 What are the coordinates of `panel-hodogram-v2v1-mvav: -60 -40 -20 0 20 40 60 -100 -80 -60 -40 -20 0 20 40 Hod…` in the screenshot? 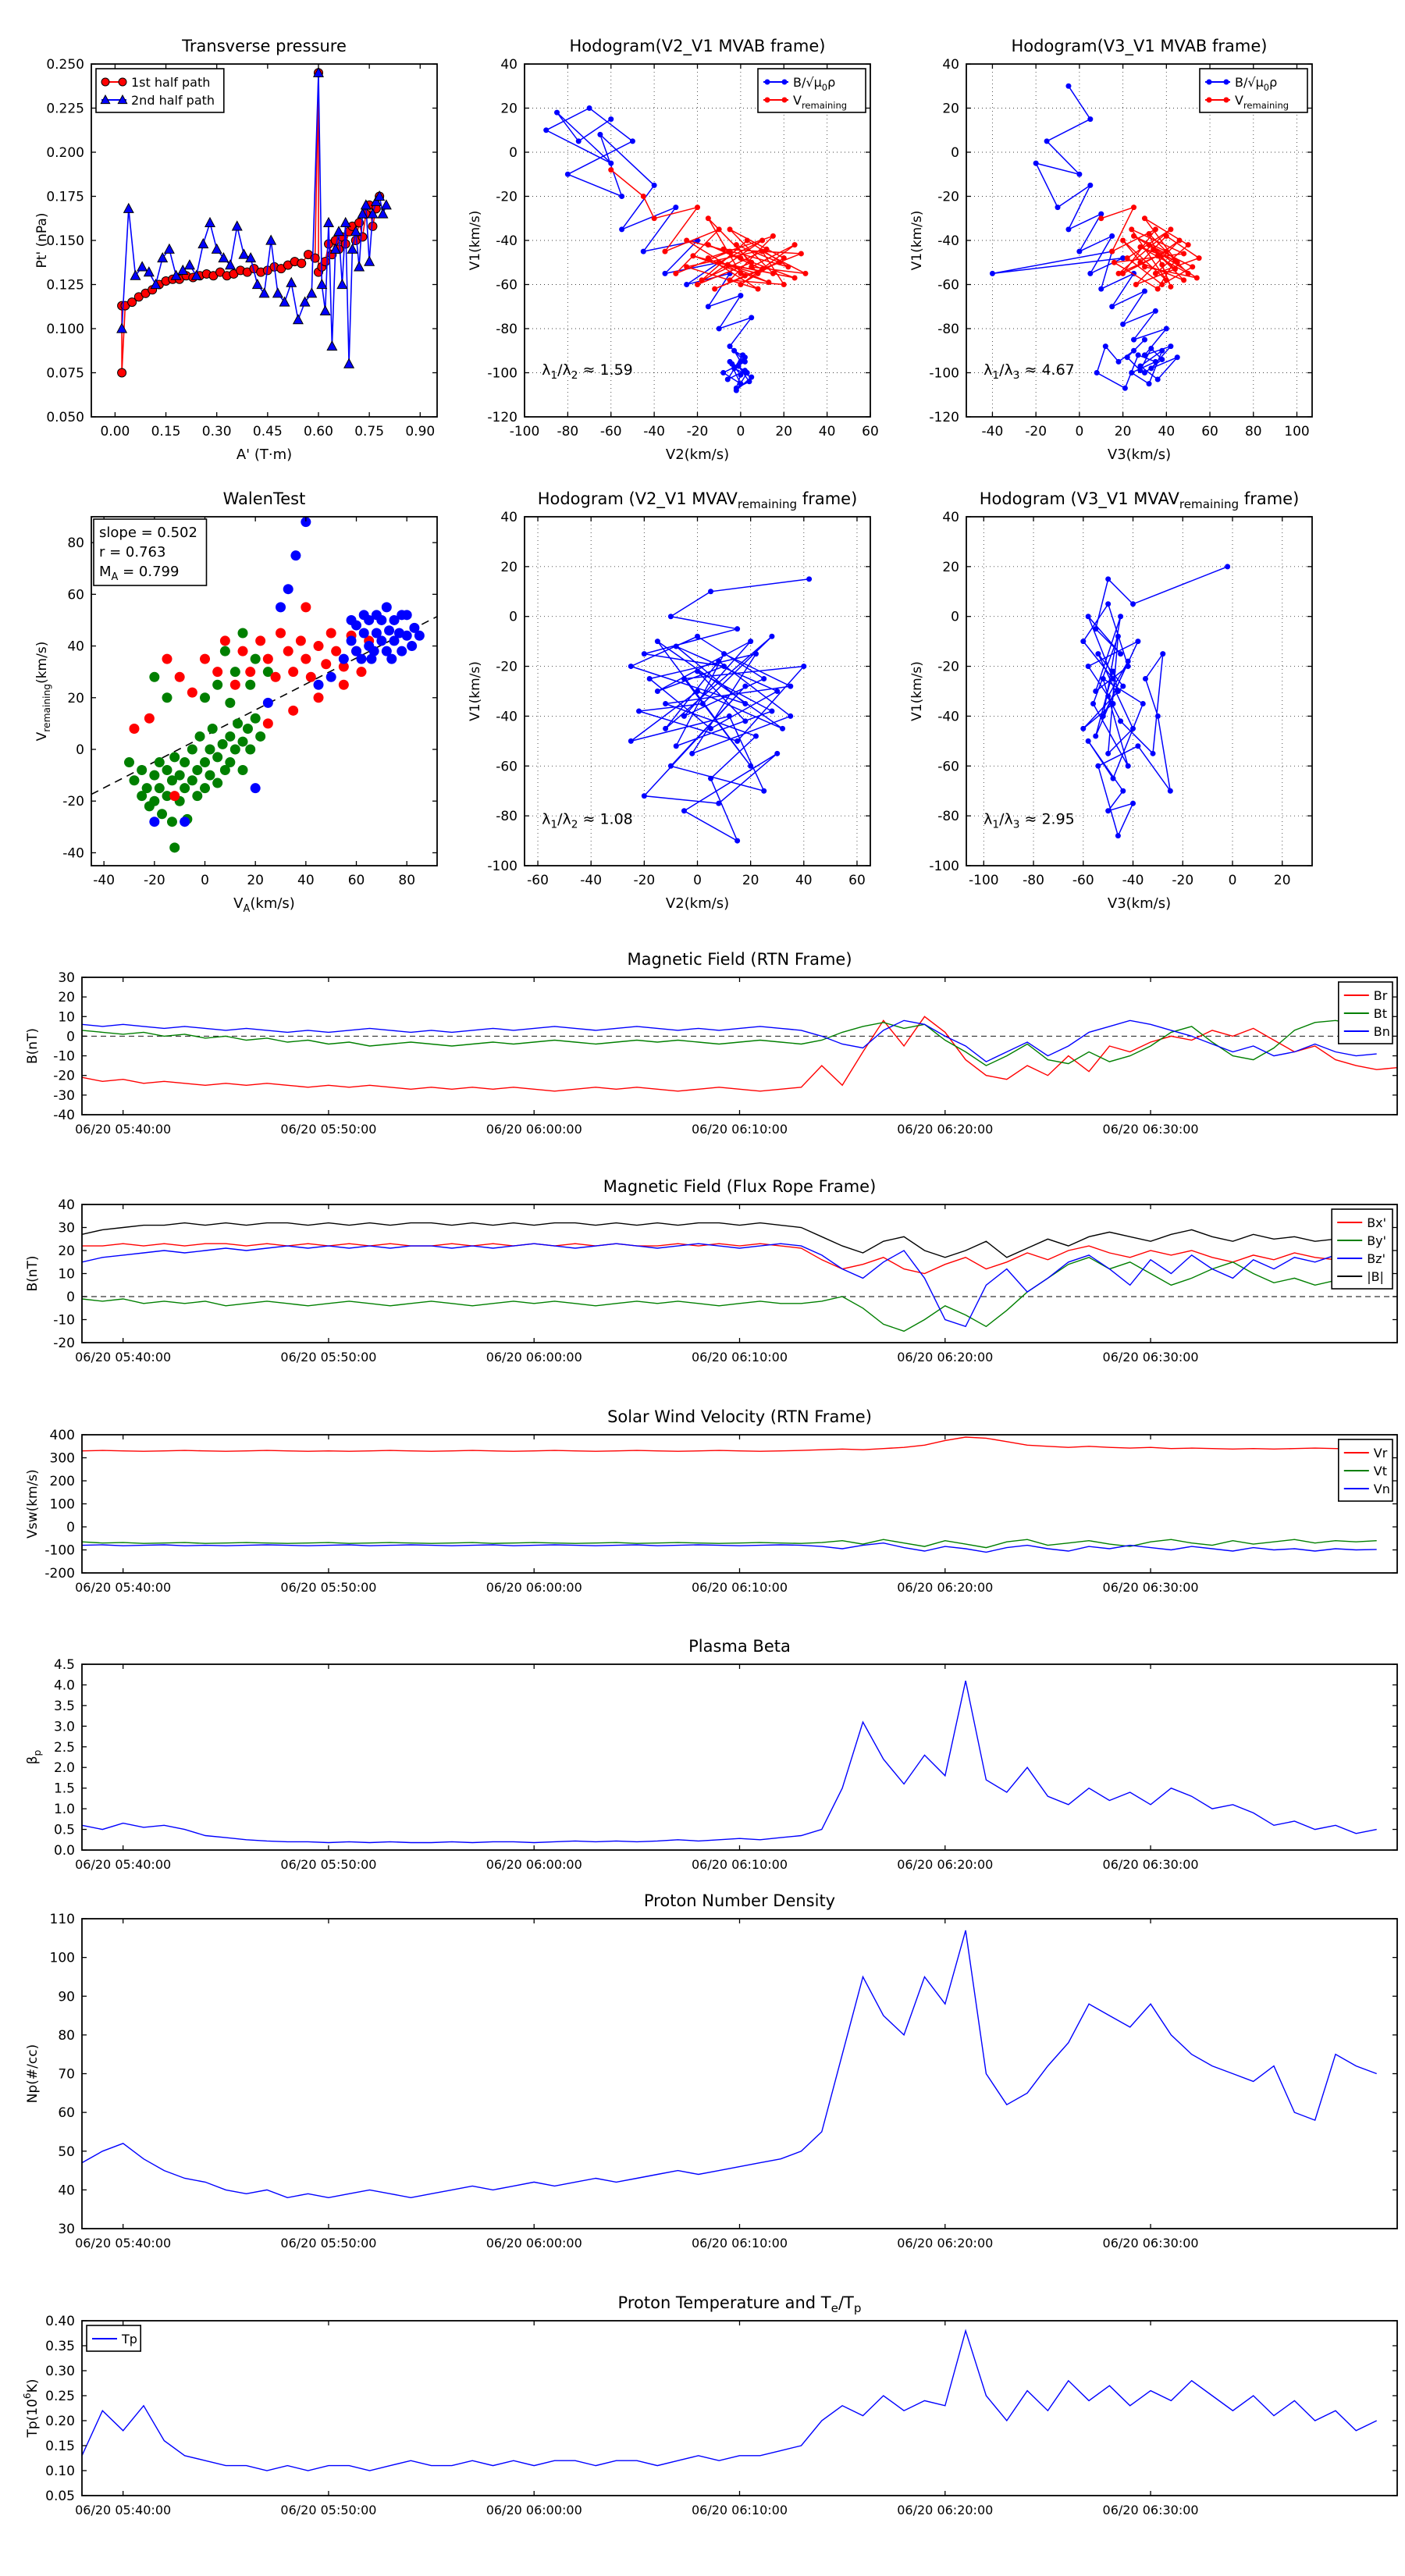 It's located at (670, 702).